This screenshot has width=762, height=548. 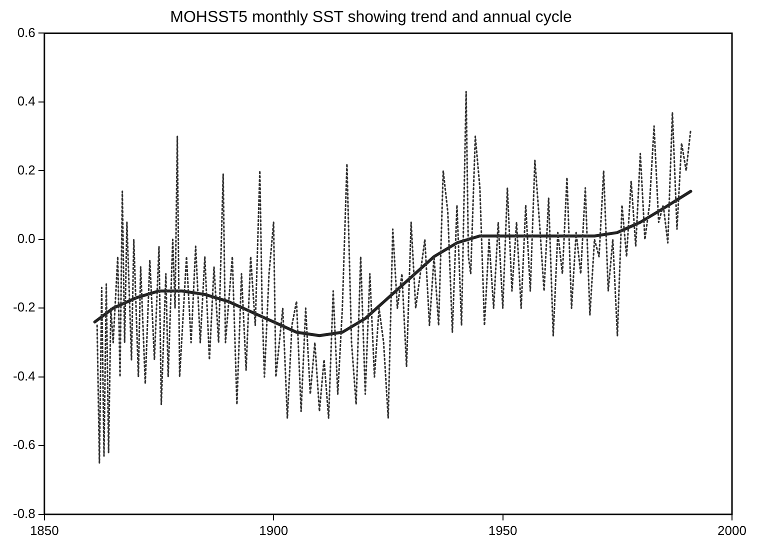 What do you see at coordinates (503, 530) in the screenshot?
I see `x-tick-label: 1950` at bounding box center [503, 530].